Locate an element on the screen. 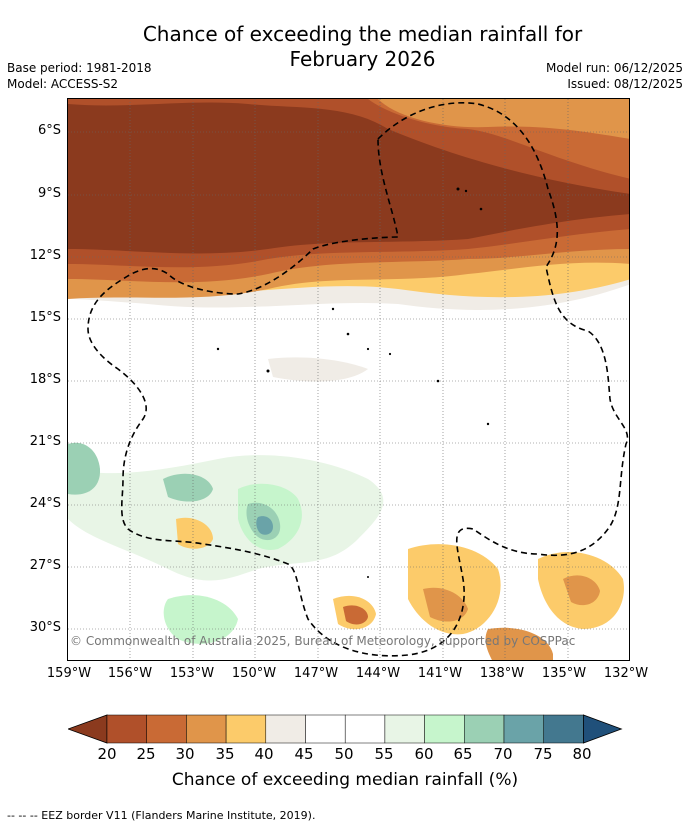 This screenshot has height=827, width=690. lat-label-12s: 12°S is located at coordinates (45, 255).